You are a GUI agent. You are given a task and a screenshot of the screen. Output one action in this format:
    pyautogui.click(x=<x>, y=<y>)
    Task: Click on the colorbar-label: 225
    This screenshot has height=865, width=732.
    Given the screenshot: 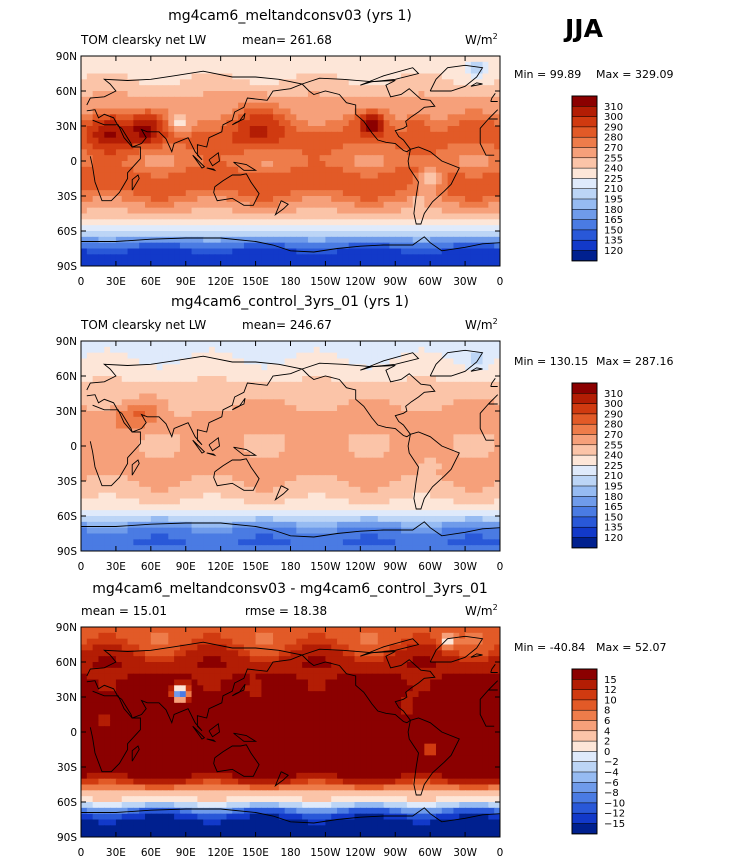 What is the action you would take?
    pyautogui.click(x=613, y=179)
    